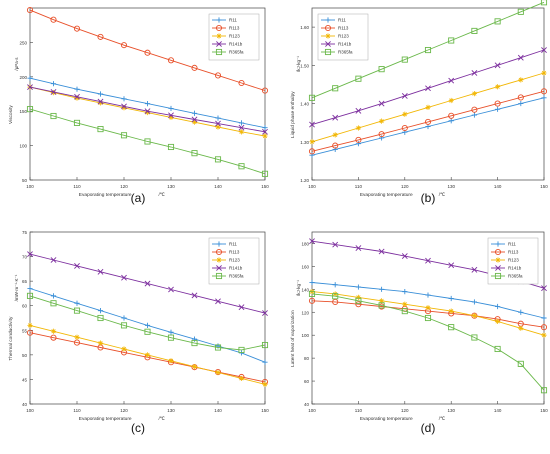  Describe the element at coordinates (23, 42) in the screenshot. I see `y-tick-label: 250` at that location.